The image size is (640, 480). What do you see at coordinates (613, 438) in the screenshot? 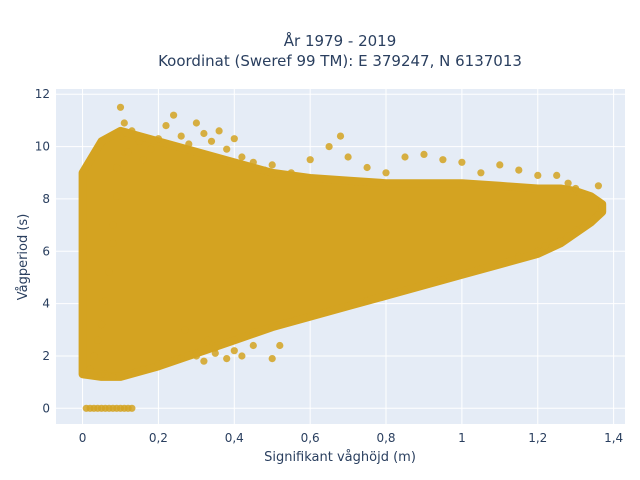
I see `x-tick-label: 1,4` at bounding box center [613, 438].